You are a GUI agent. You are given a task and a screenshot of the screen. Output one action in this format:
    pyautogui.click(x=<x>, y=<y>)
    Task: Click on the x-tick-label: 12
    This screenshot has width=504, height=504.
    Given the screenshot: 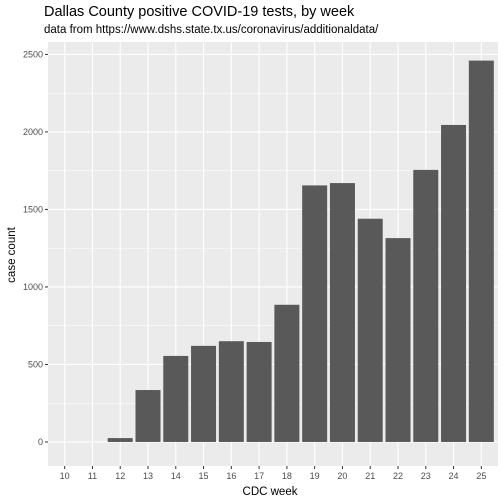 What is the action you would take?
    pyautogui.click(x=120, y=476)
    